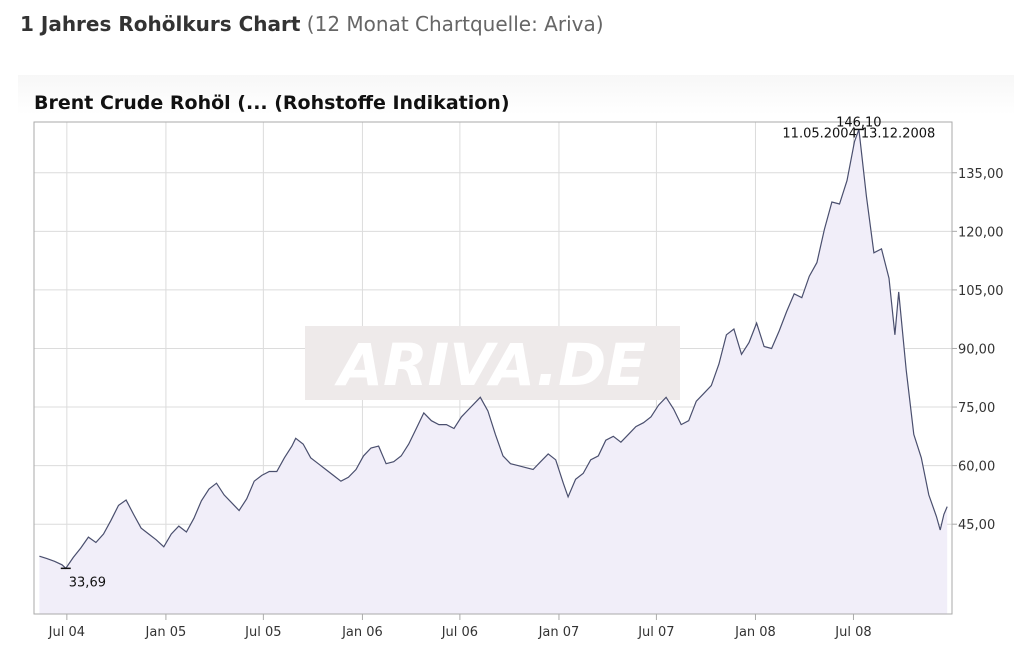  I want to click on watermark: ARIVA.DE, so click(492, 363).